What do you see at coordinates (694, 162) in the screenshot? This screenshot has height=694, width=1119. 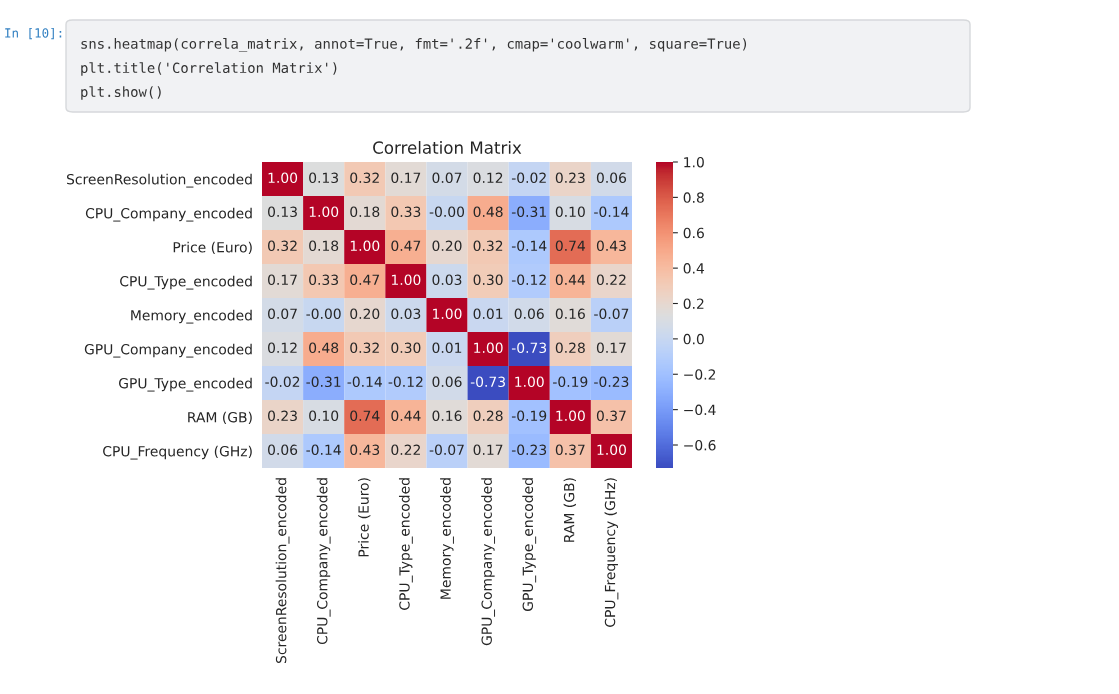 I see `color-bar-label: 1.0` at bounding box center [694, 162].